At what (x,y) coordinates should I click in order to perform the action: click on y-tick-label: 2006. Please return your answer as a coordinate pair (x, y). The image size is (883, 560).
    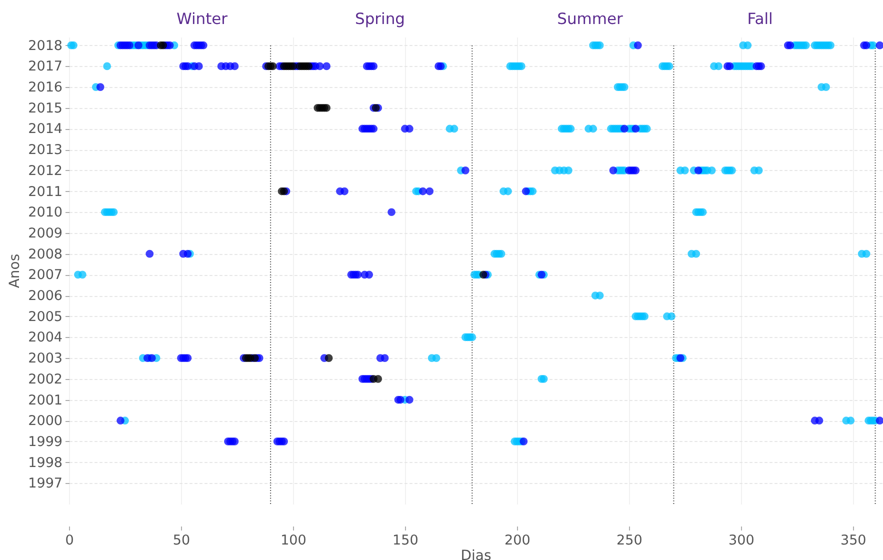
    Looking at the image, I should click on (45, 296).